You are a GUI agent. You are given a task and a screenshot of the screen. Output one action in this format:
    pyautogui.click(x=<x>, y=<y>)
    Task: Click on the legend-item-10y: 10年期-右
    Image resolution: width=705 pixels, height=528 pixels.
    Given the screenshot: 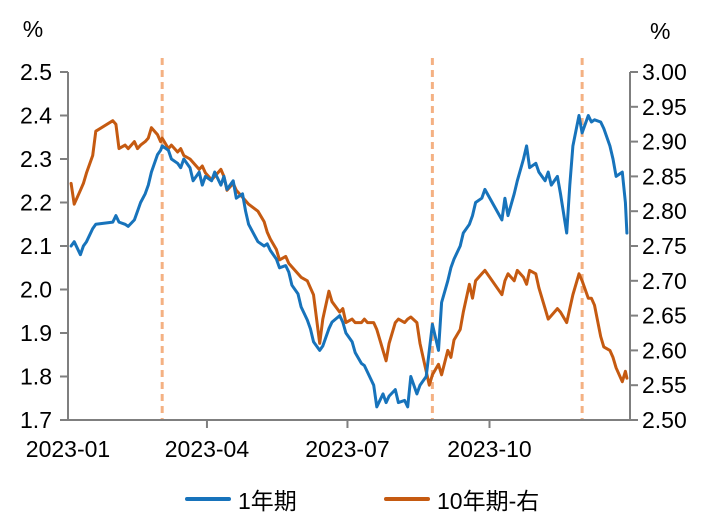 What is the action you would take?
    pyautogui.click(x=461, y=499)
    